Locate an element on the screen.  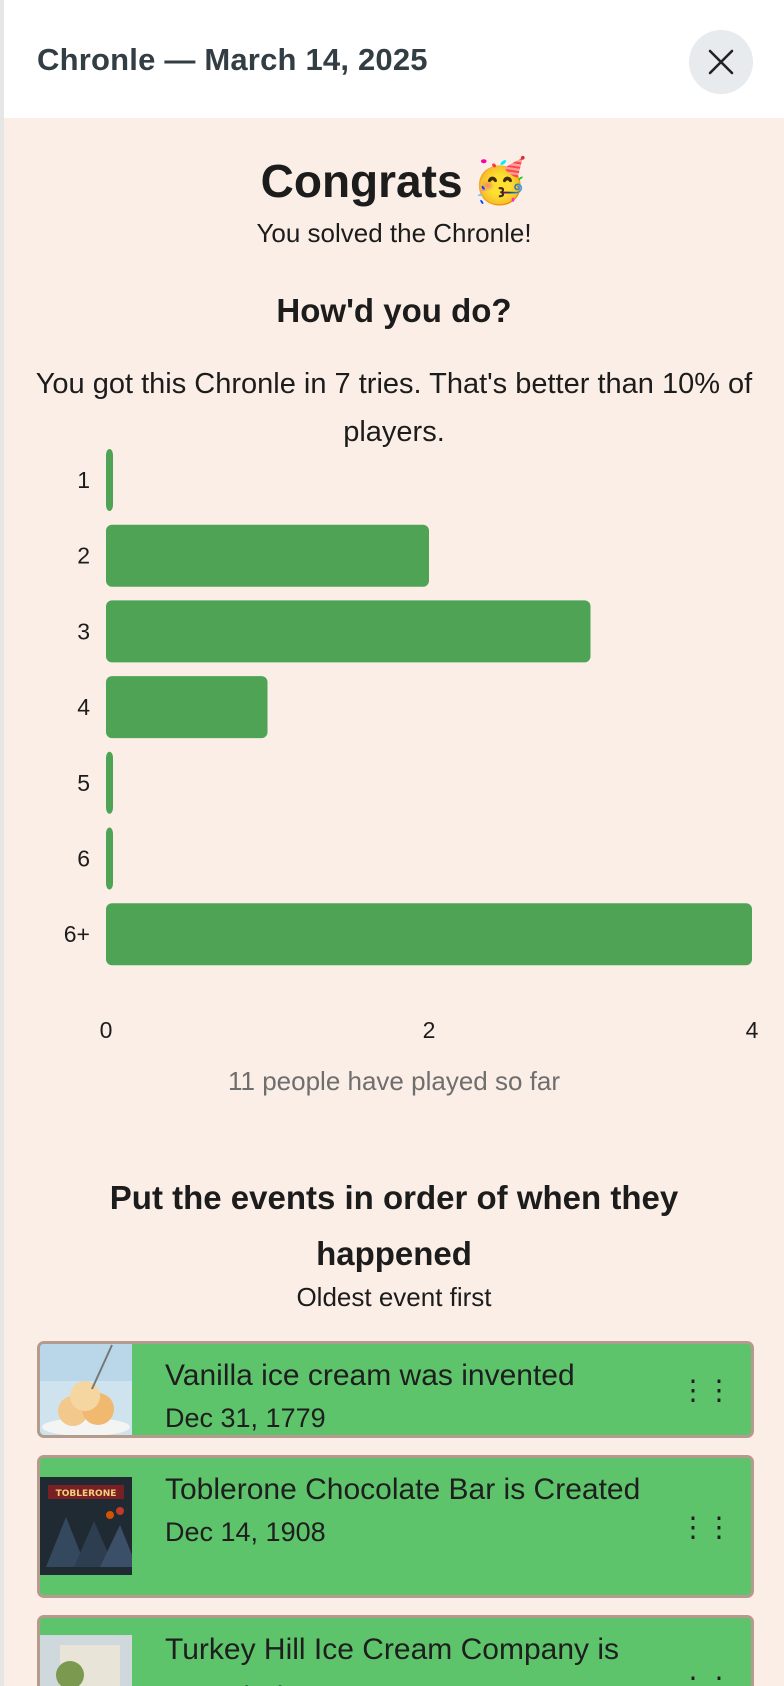
dialog-header: Chronle — March 14, 2025 is located at coordinates (394, 59).